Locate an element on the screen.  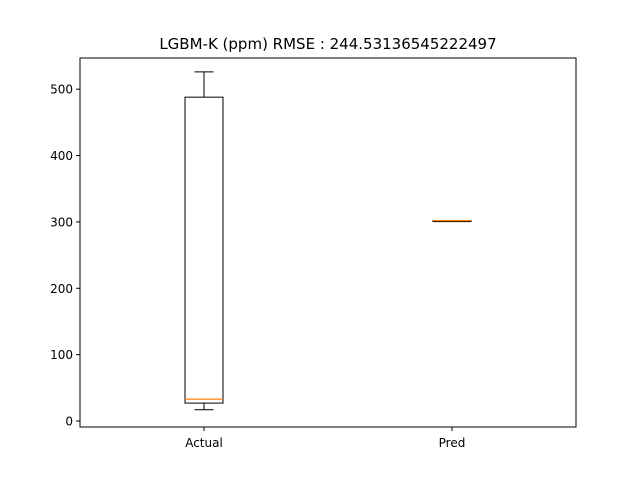
y-tick-label: 0 is located at coordinates (69, 422).